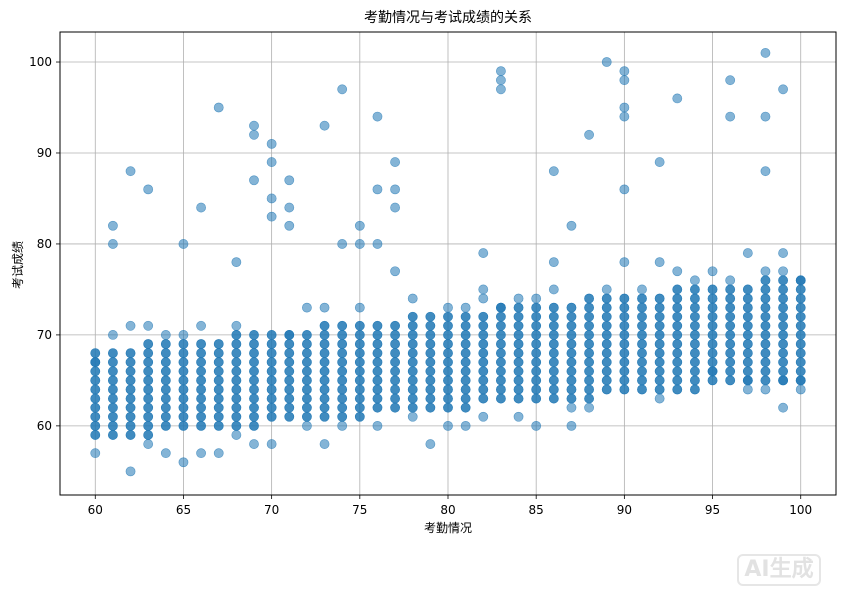 This screenshot has height=597, width=844. Describe the element at coordinates (44, 426) in the screenshot. I see `y-tick-label: 60` at that location.